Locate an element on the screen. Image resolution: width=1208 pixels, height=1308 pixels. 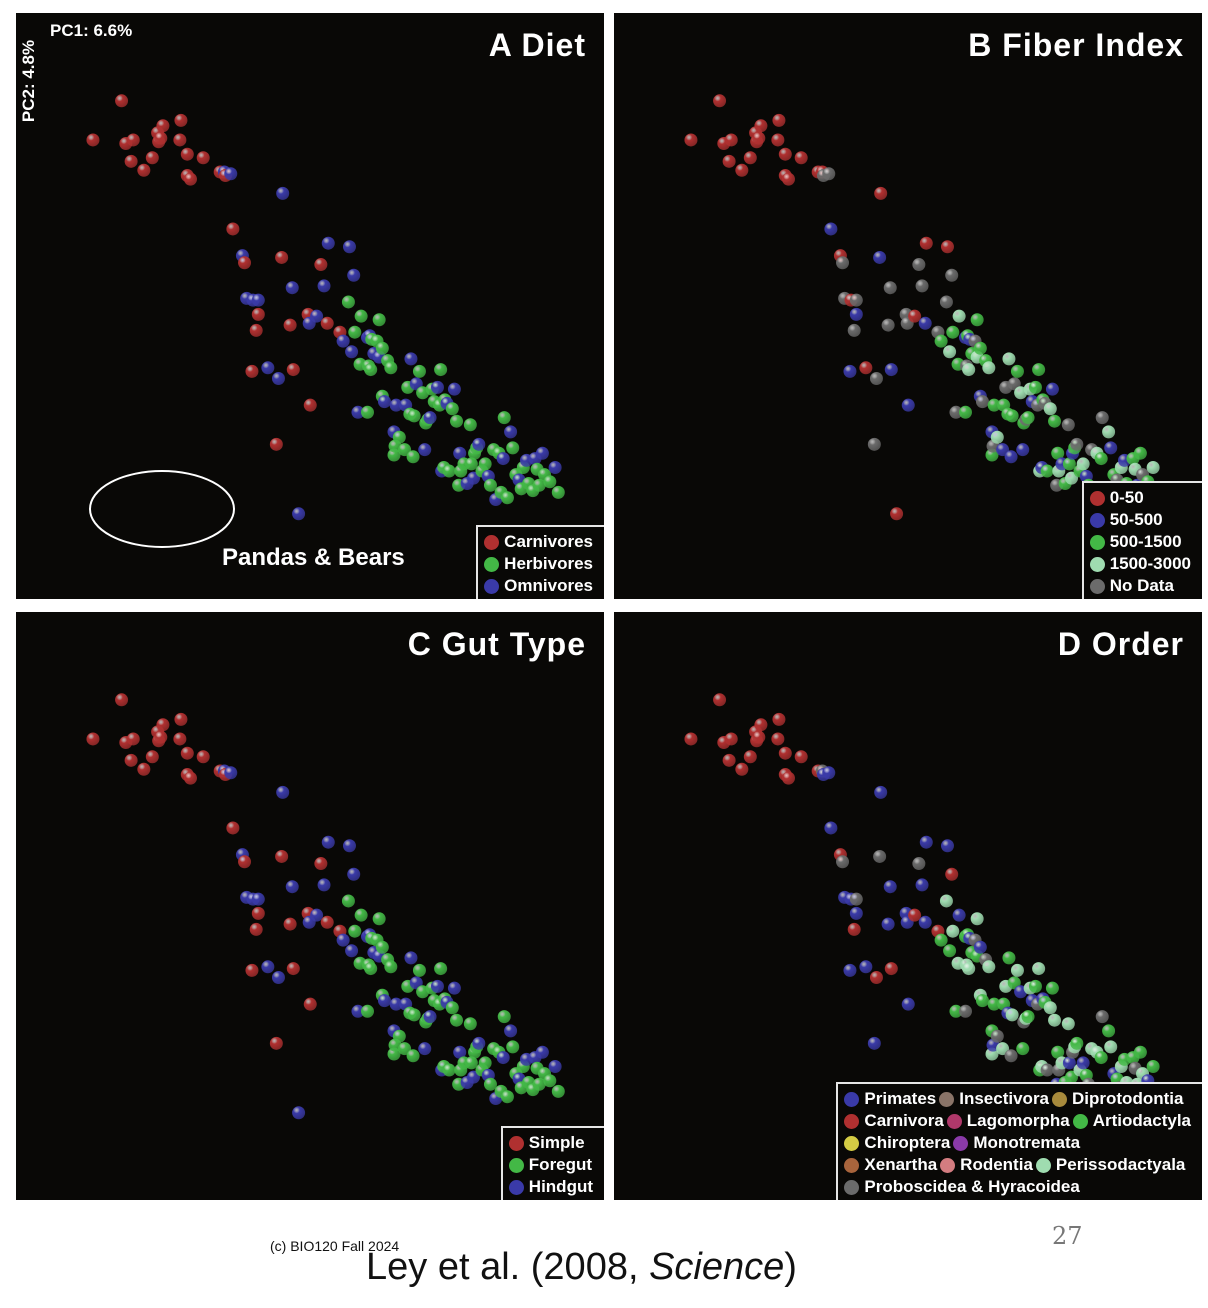
legend-item: Insectivora is located at coordinates (994, 1099).